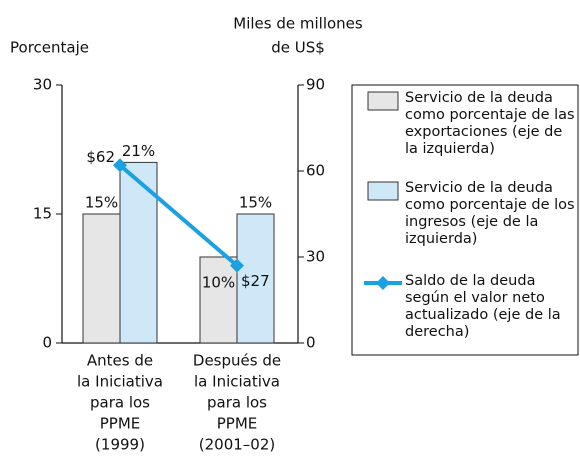 This screenshot has height=469, width=580. Describe the element at coordinates (311, 343) in the screenshot. I see `y2-tick-label: 0` at that location.